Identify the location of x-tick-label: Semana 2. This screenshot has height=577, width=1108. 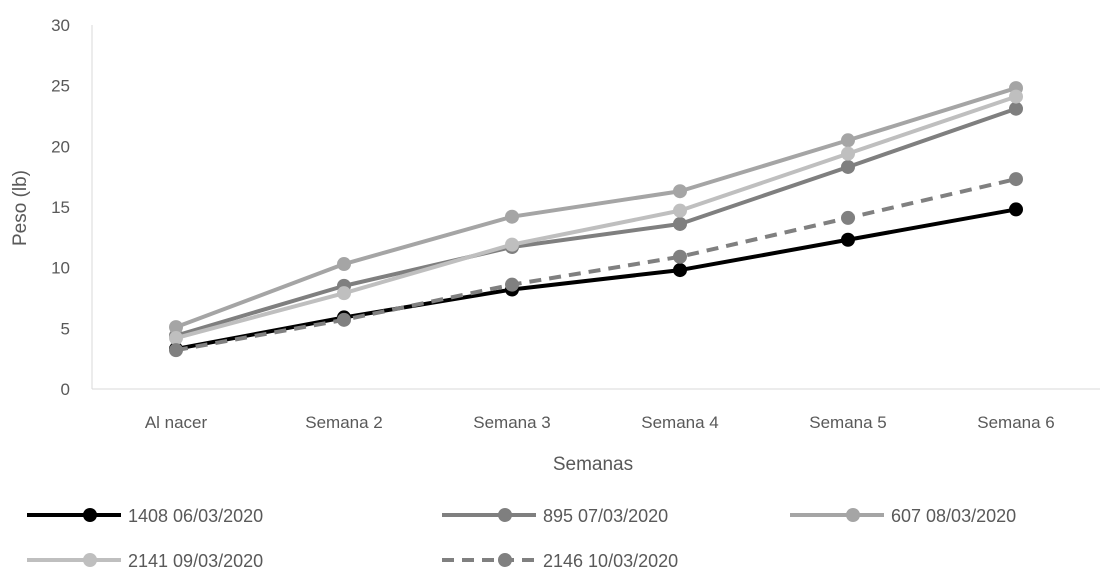
(344, 422).